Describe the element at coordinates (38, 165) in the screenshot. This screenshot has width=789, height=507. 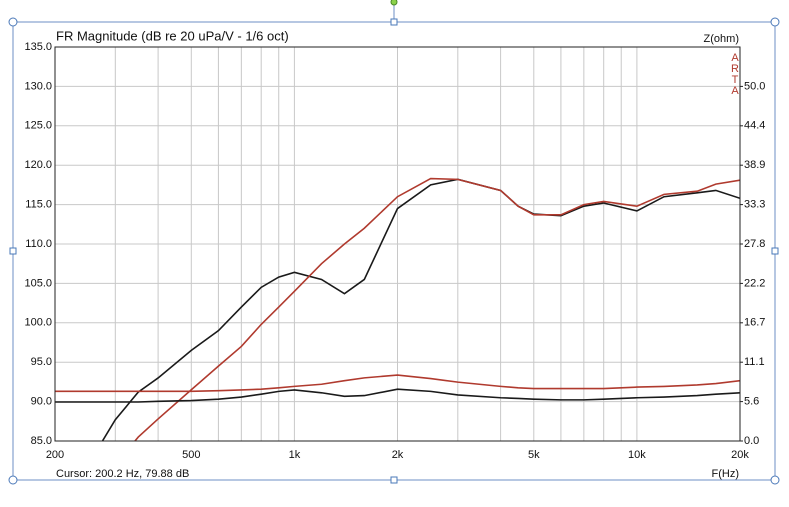
I see `y-tick-label: 120.0` at that location.